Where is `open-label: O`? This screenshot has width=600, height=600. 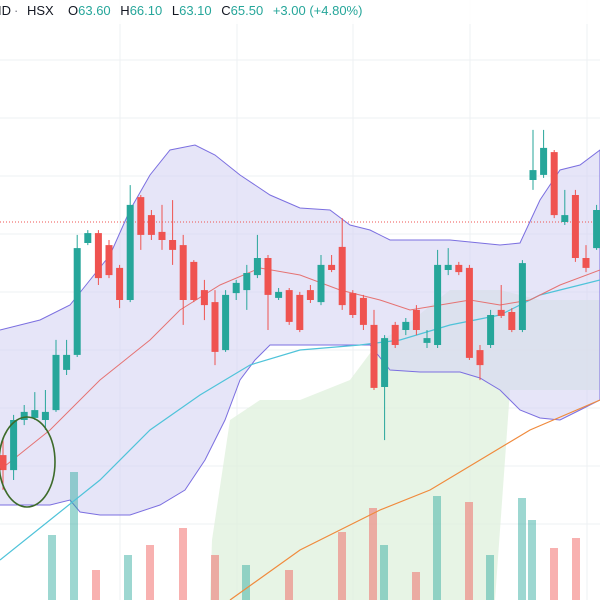
open-label: O is located at coordinates (73, 10).